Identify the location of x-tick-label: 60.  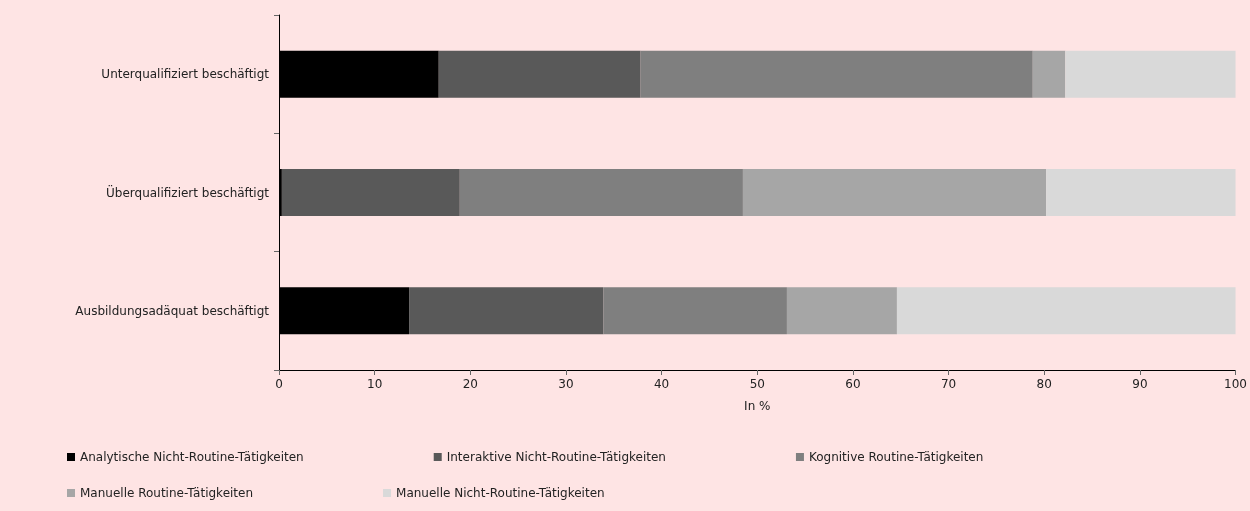
(853, 384).